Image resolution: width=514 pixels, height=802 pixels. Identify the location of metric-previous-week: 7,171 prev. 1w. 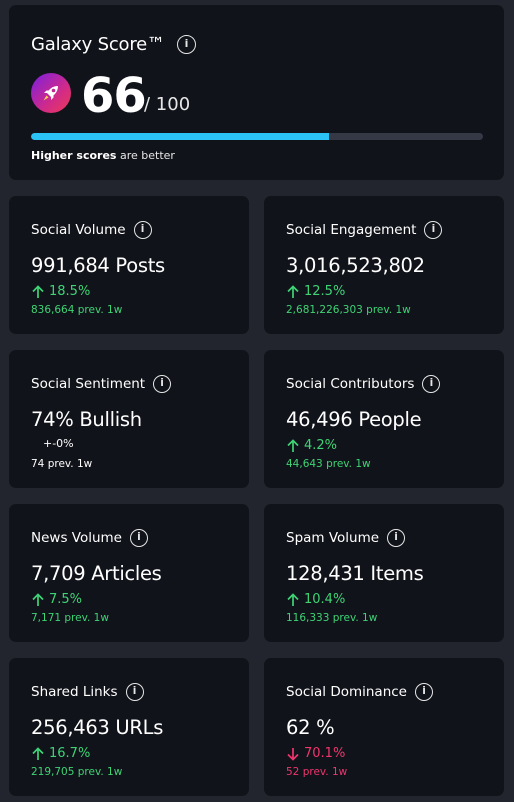
(70, 618).